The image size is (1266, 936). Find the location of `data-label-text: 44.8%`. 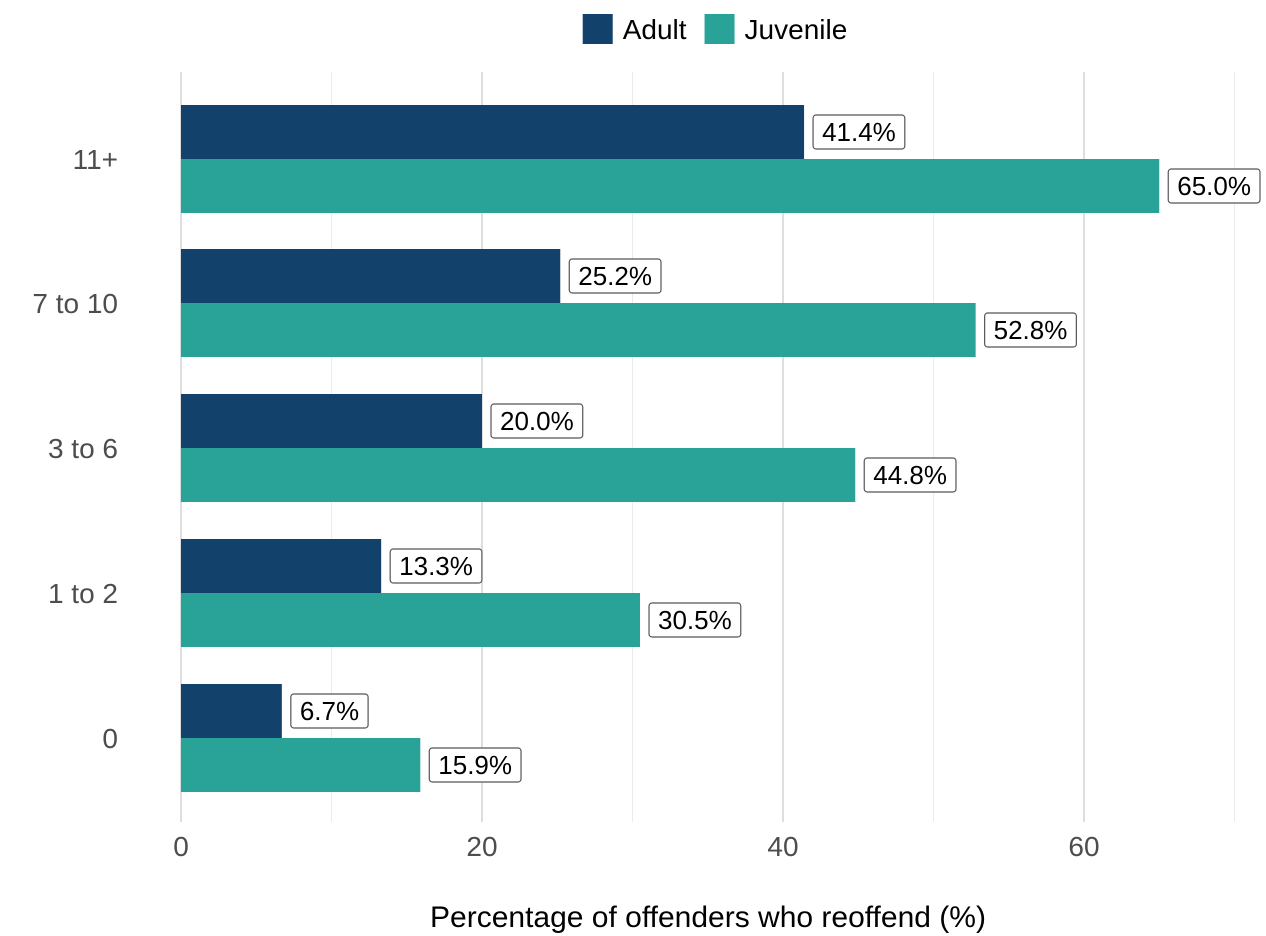

data-label-text: 44.8% is located at coordinates (910, 475).